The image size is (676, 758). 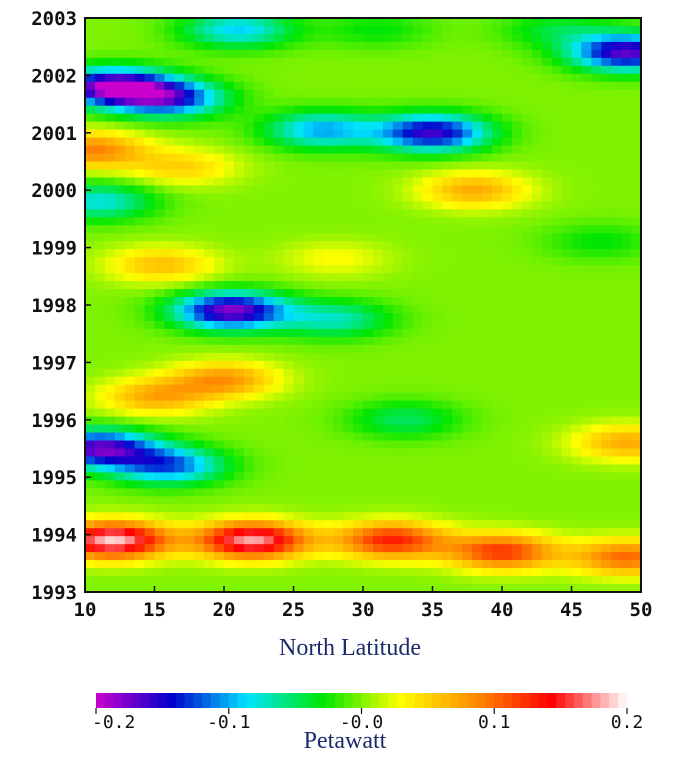 I want to click on colorbar-tick-label: -0.2, so click(x=113, y=722).